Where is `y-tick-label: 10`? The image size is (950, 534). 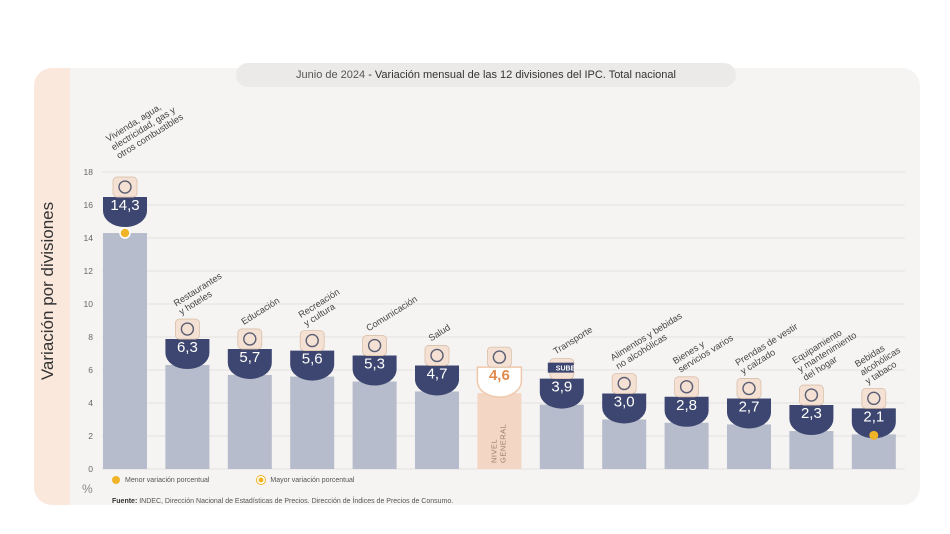 y-tick-label: 10 is located at coordinates (89, 304).